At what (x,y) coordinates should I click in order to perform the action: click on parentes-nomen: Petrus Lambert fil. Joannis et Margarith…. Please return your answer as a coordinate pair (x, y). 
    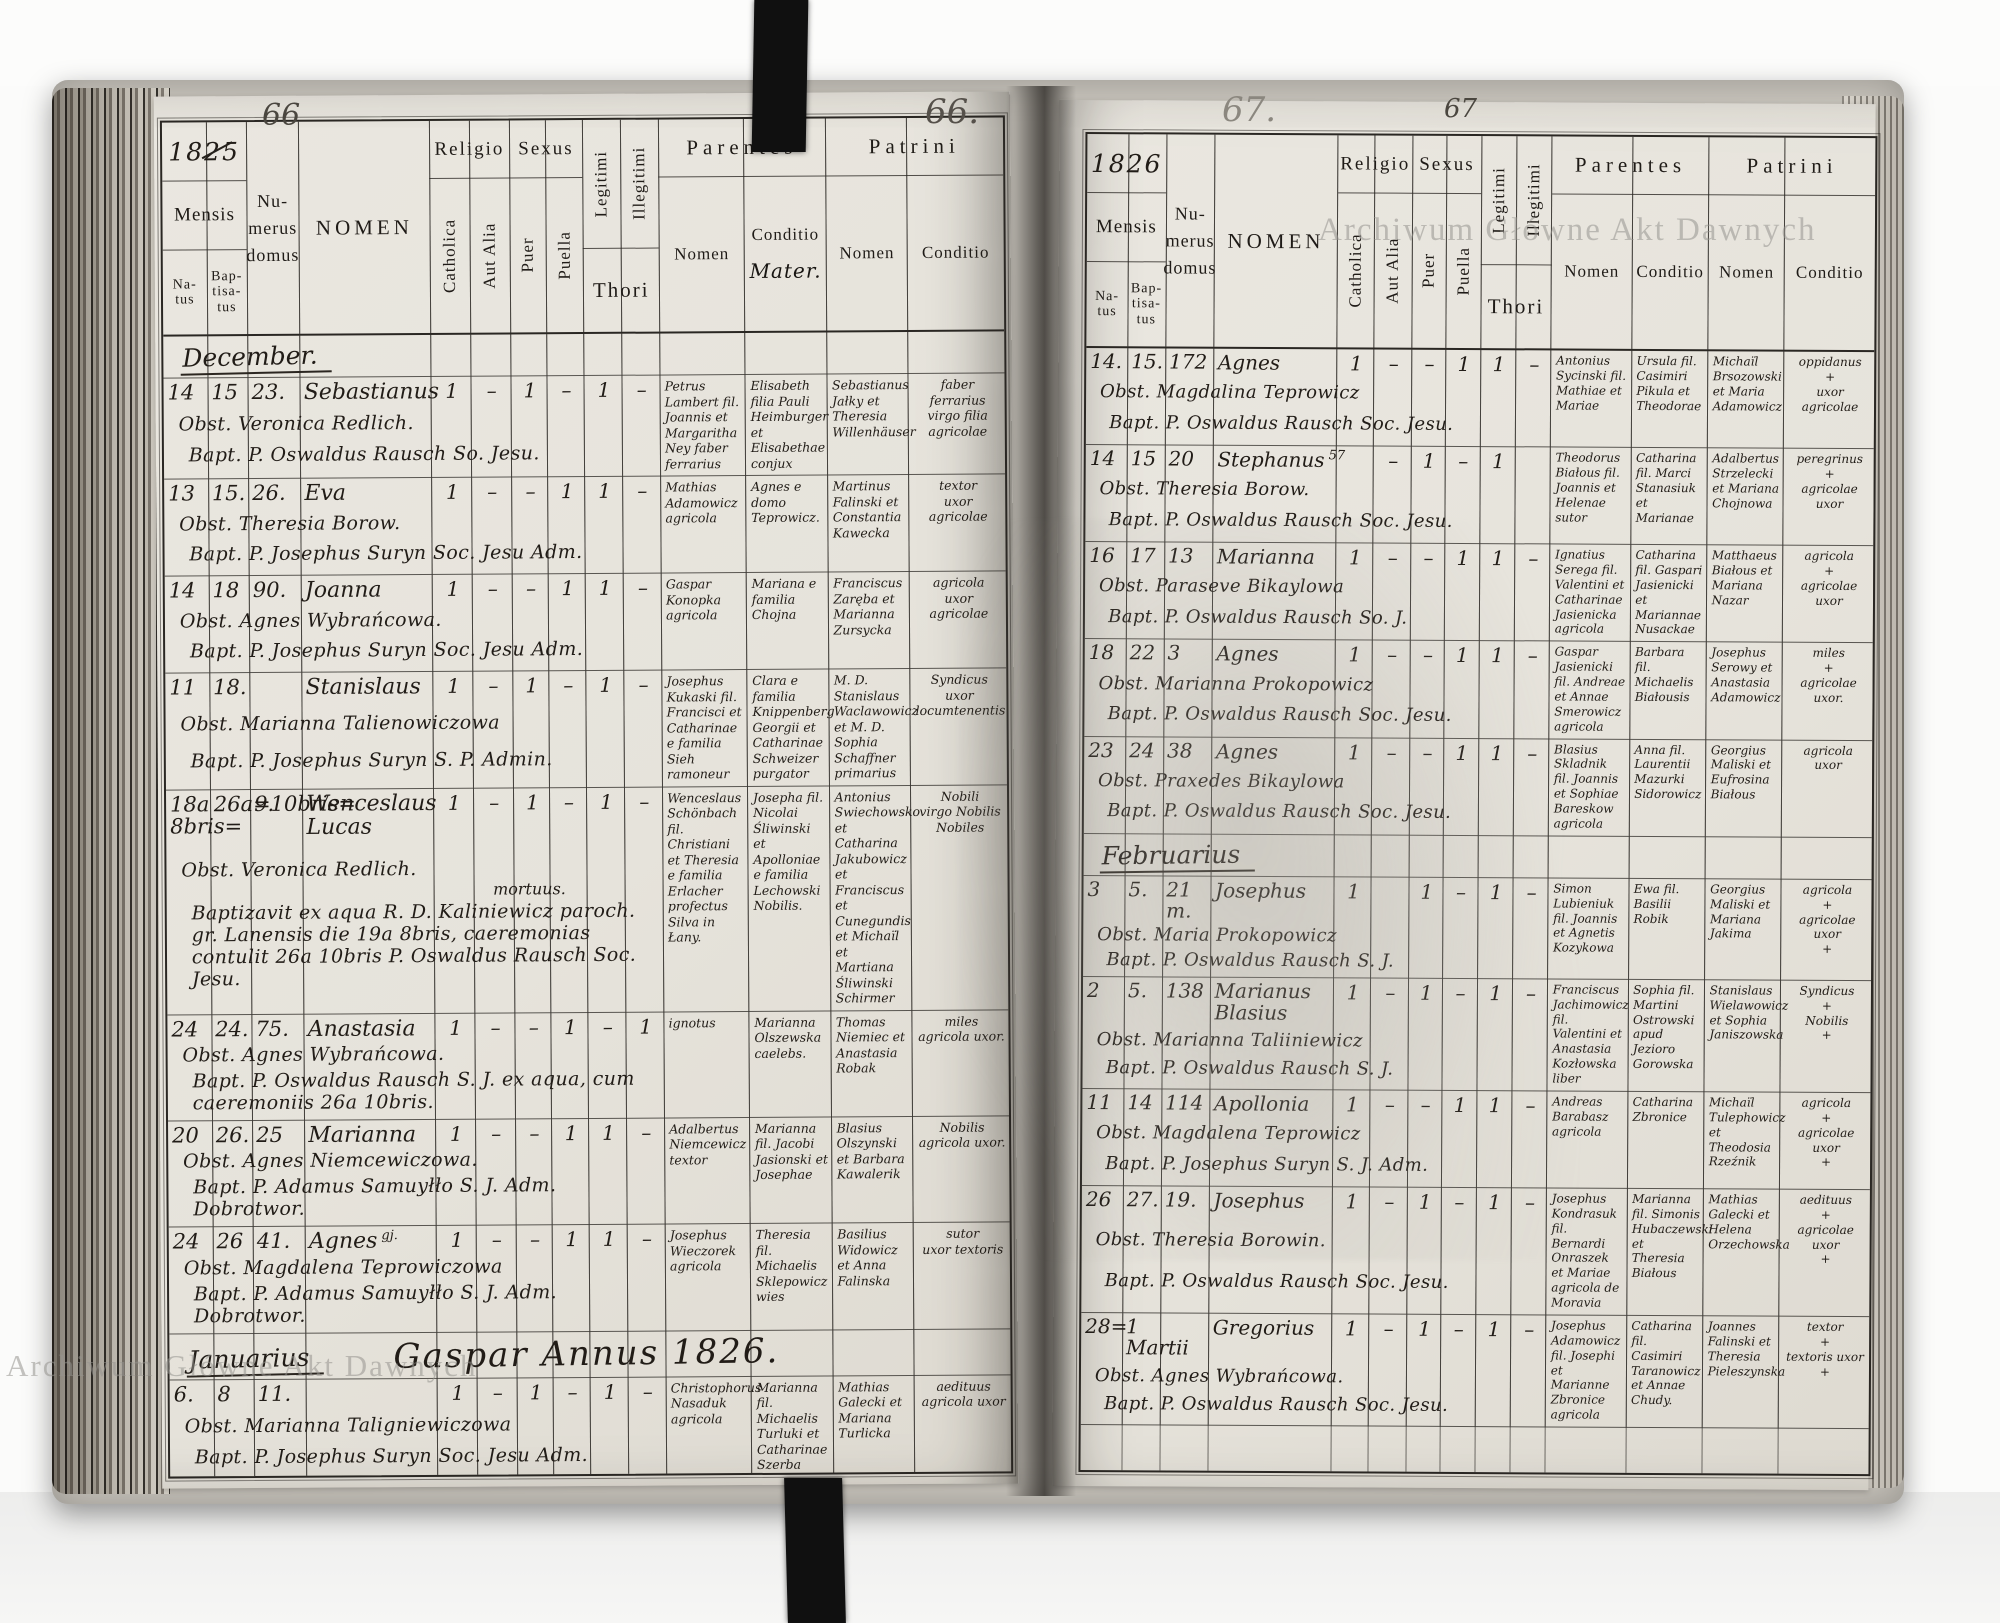
    Looking at the image, I should click on (702, 425).